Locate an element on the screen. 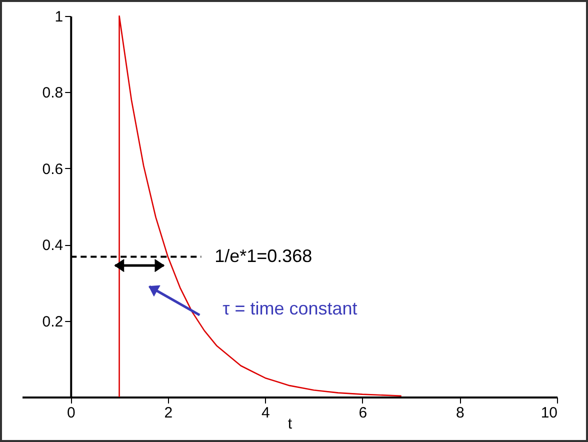 Image resolution: width=588 pixels, height=442 pixels. y-tick-label: 0.6 is located at coordinates (53, 169).